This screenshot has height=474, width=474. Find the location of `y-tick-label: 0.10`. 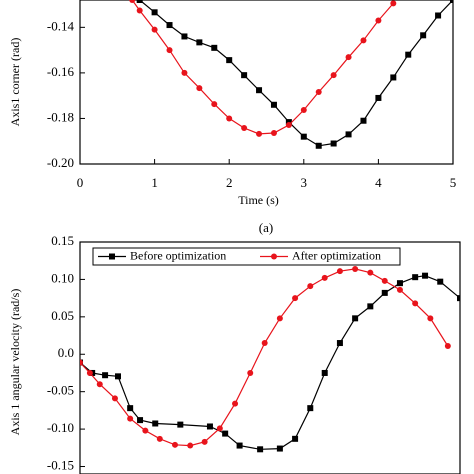

y-tick-label: 0.10 is located at coordinates (62, 277).